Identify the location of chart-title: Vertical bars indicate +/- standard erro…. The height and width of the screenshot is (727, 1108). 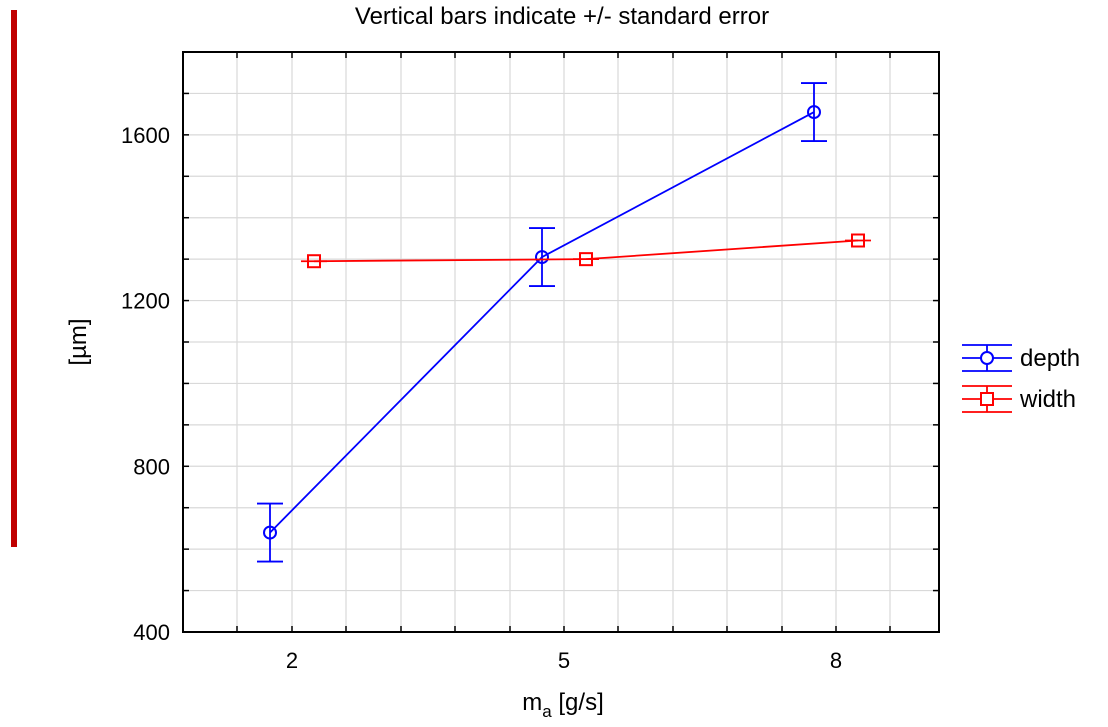
(562, 16).